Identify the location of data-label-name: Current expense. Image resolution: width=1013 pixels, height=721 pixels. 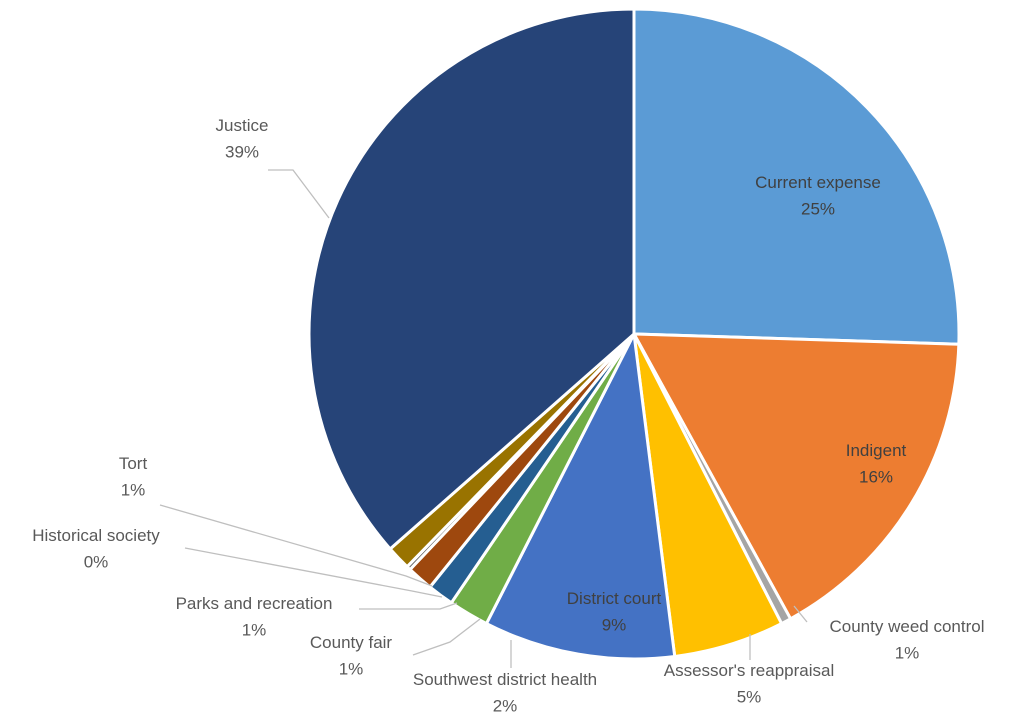
(818, 182).